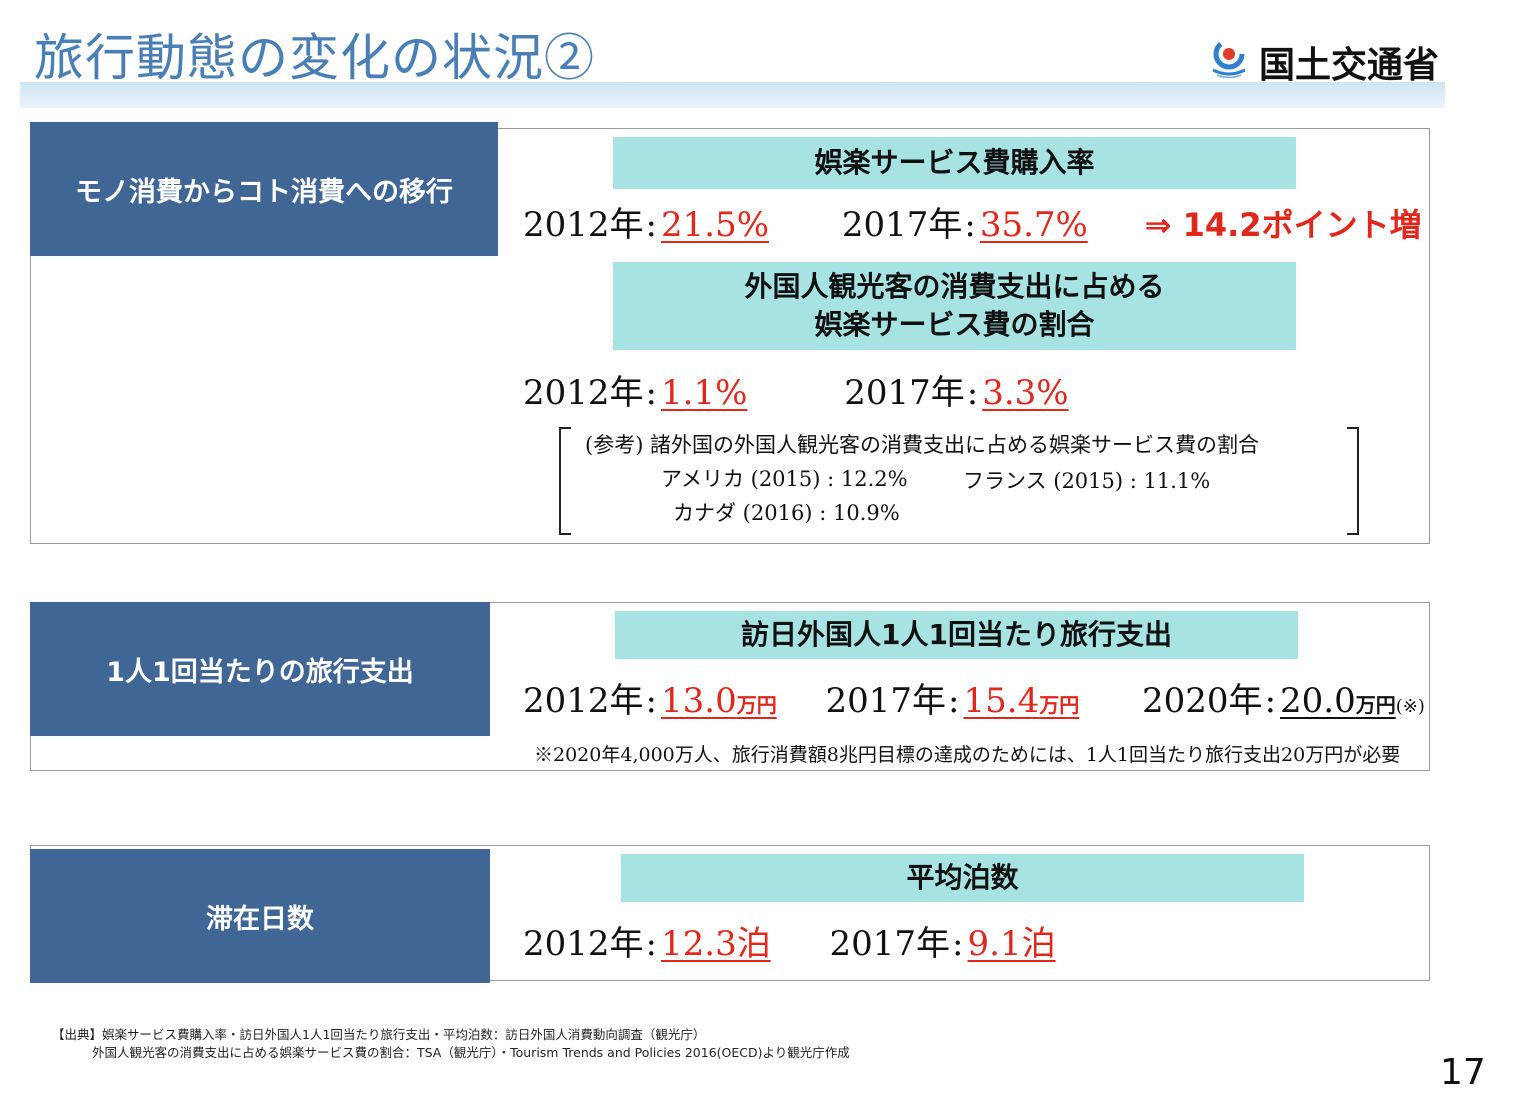  What do you see at coordinates (715, 225) in the screenshot?
I see `stat-value: 21.5%` at bounding box center [715, 225].